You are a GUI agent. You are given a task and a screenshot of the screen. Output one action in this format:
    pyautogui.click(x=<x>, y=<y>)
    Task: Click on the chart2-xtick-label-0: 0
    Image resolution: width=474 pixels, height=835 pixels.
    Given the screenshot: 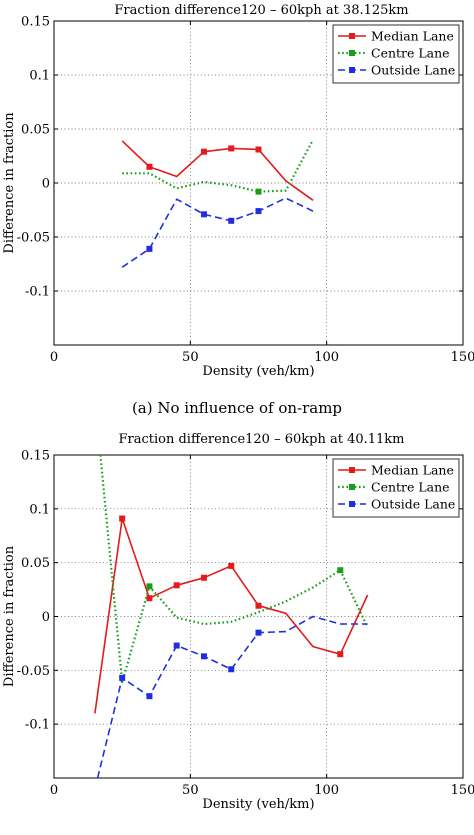 What is the action you would take?
    pyautogui.click(x=54, y=790)
    